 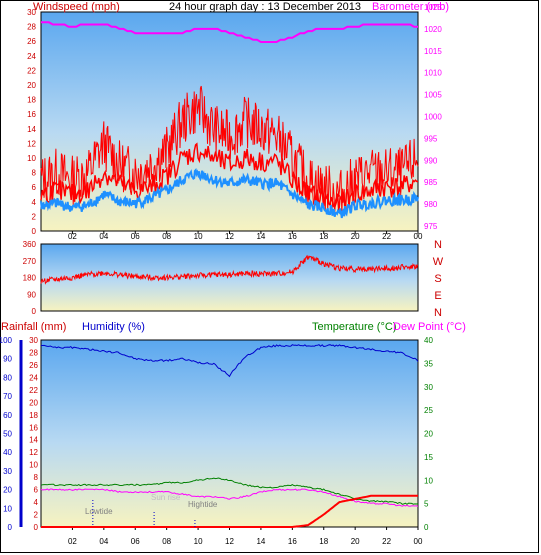 I want to click on barometer-tick-label: 975, so click(x=431, y=226).